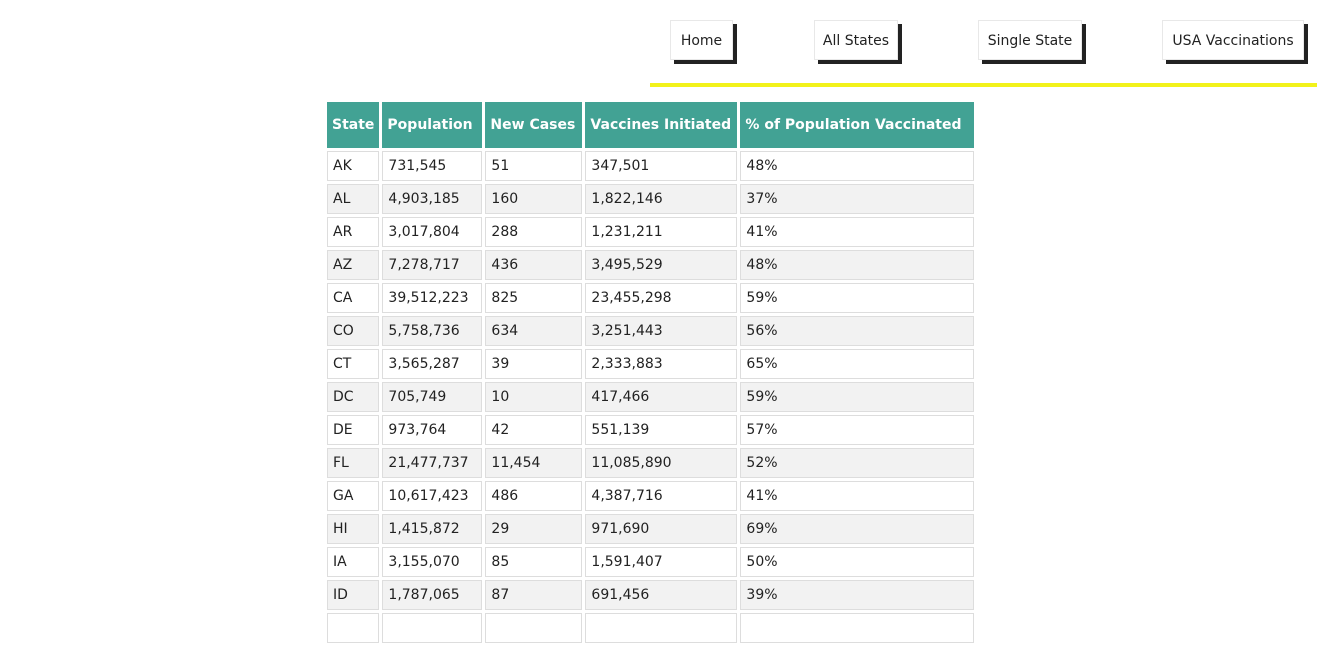  I want to click on cell-population, so click(432, 628).